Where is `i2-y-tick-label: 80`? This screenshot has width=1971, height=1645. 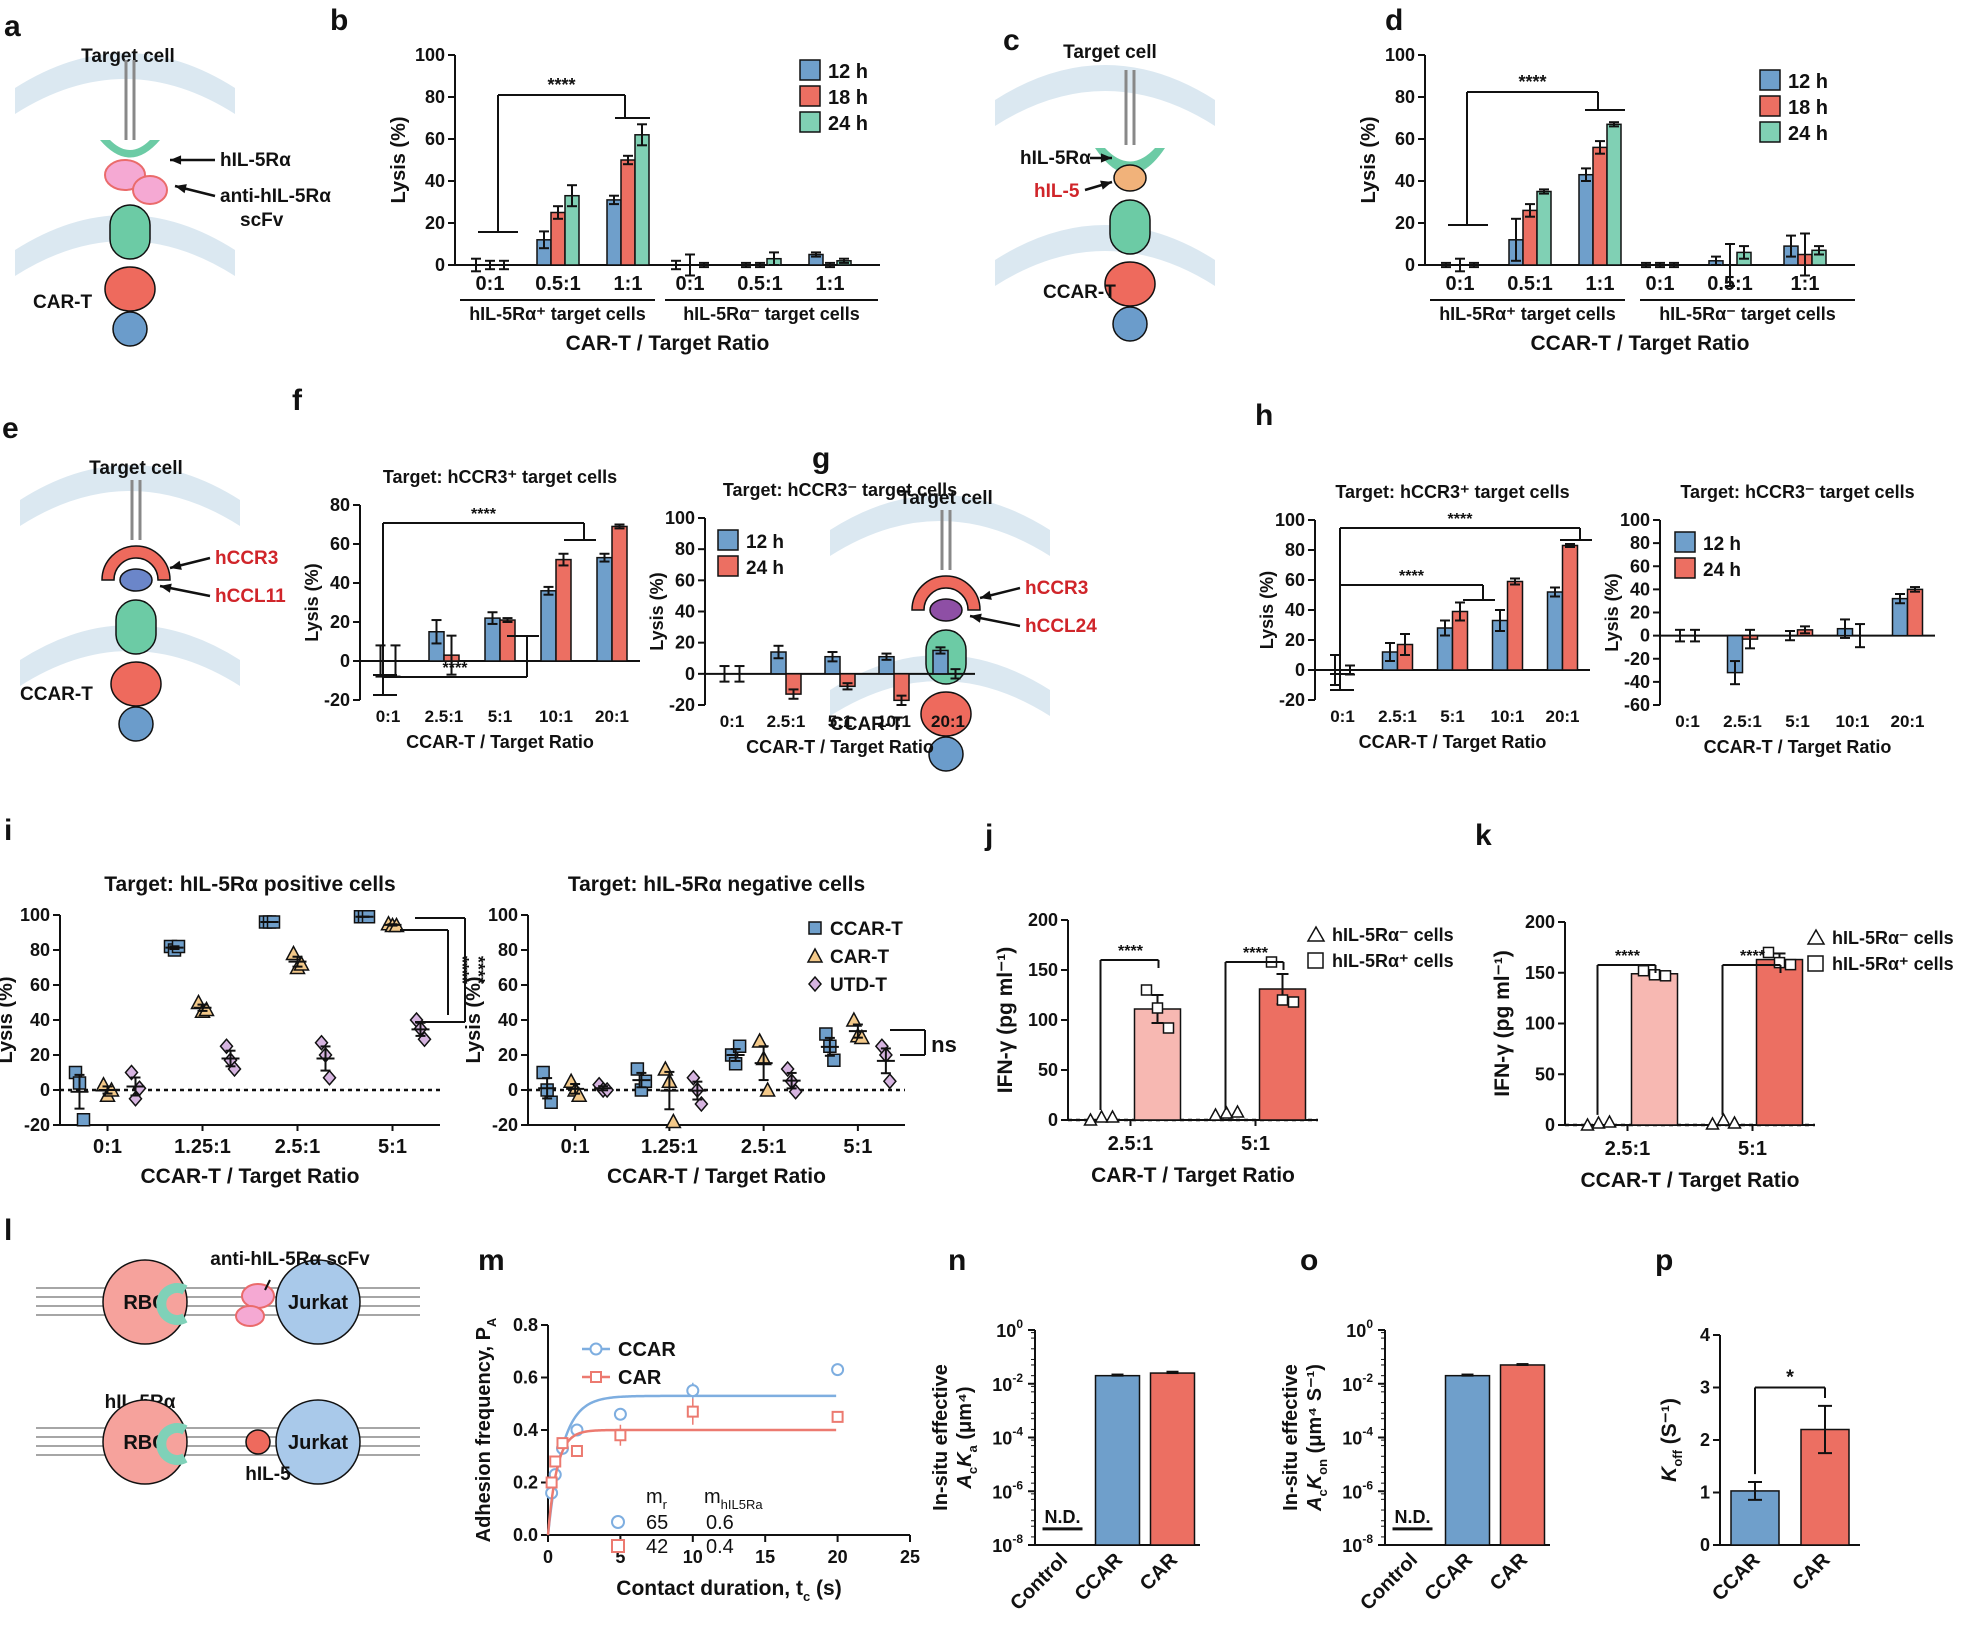 i2-y-tick-label: 80 is located at coordinates (508, 950).